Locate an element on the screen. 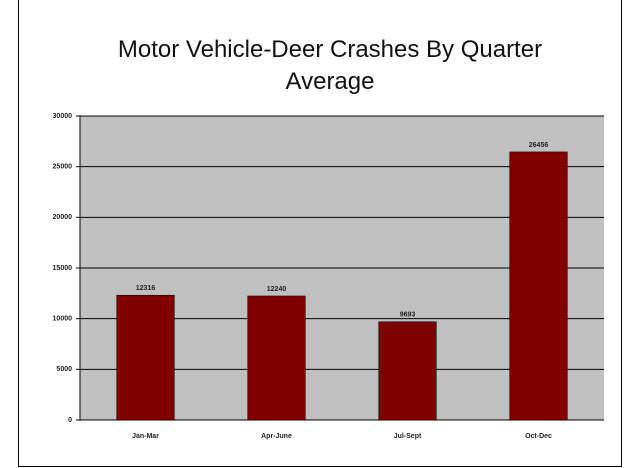 The image size is (640, 468). x-tick-label: Apr-June is located at coordinates (276, 436).